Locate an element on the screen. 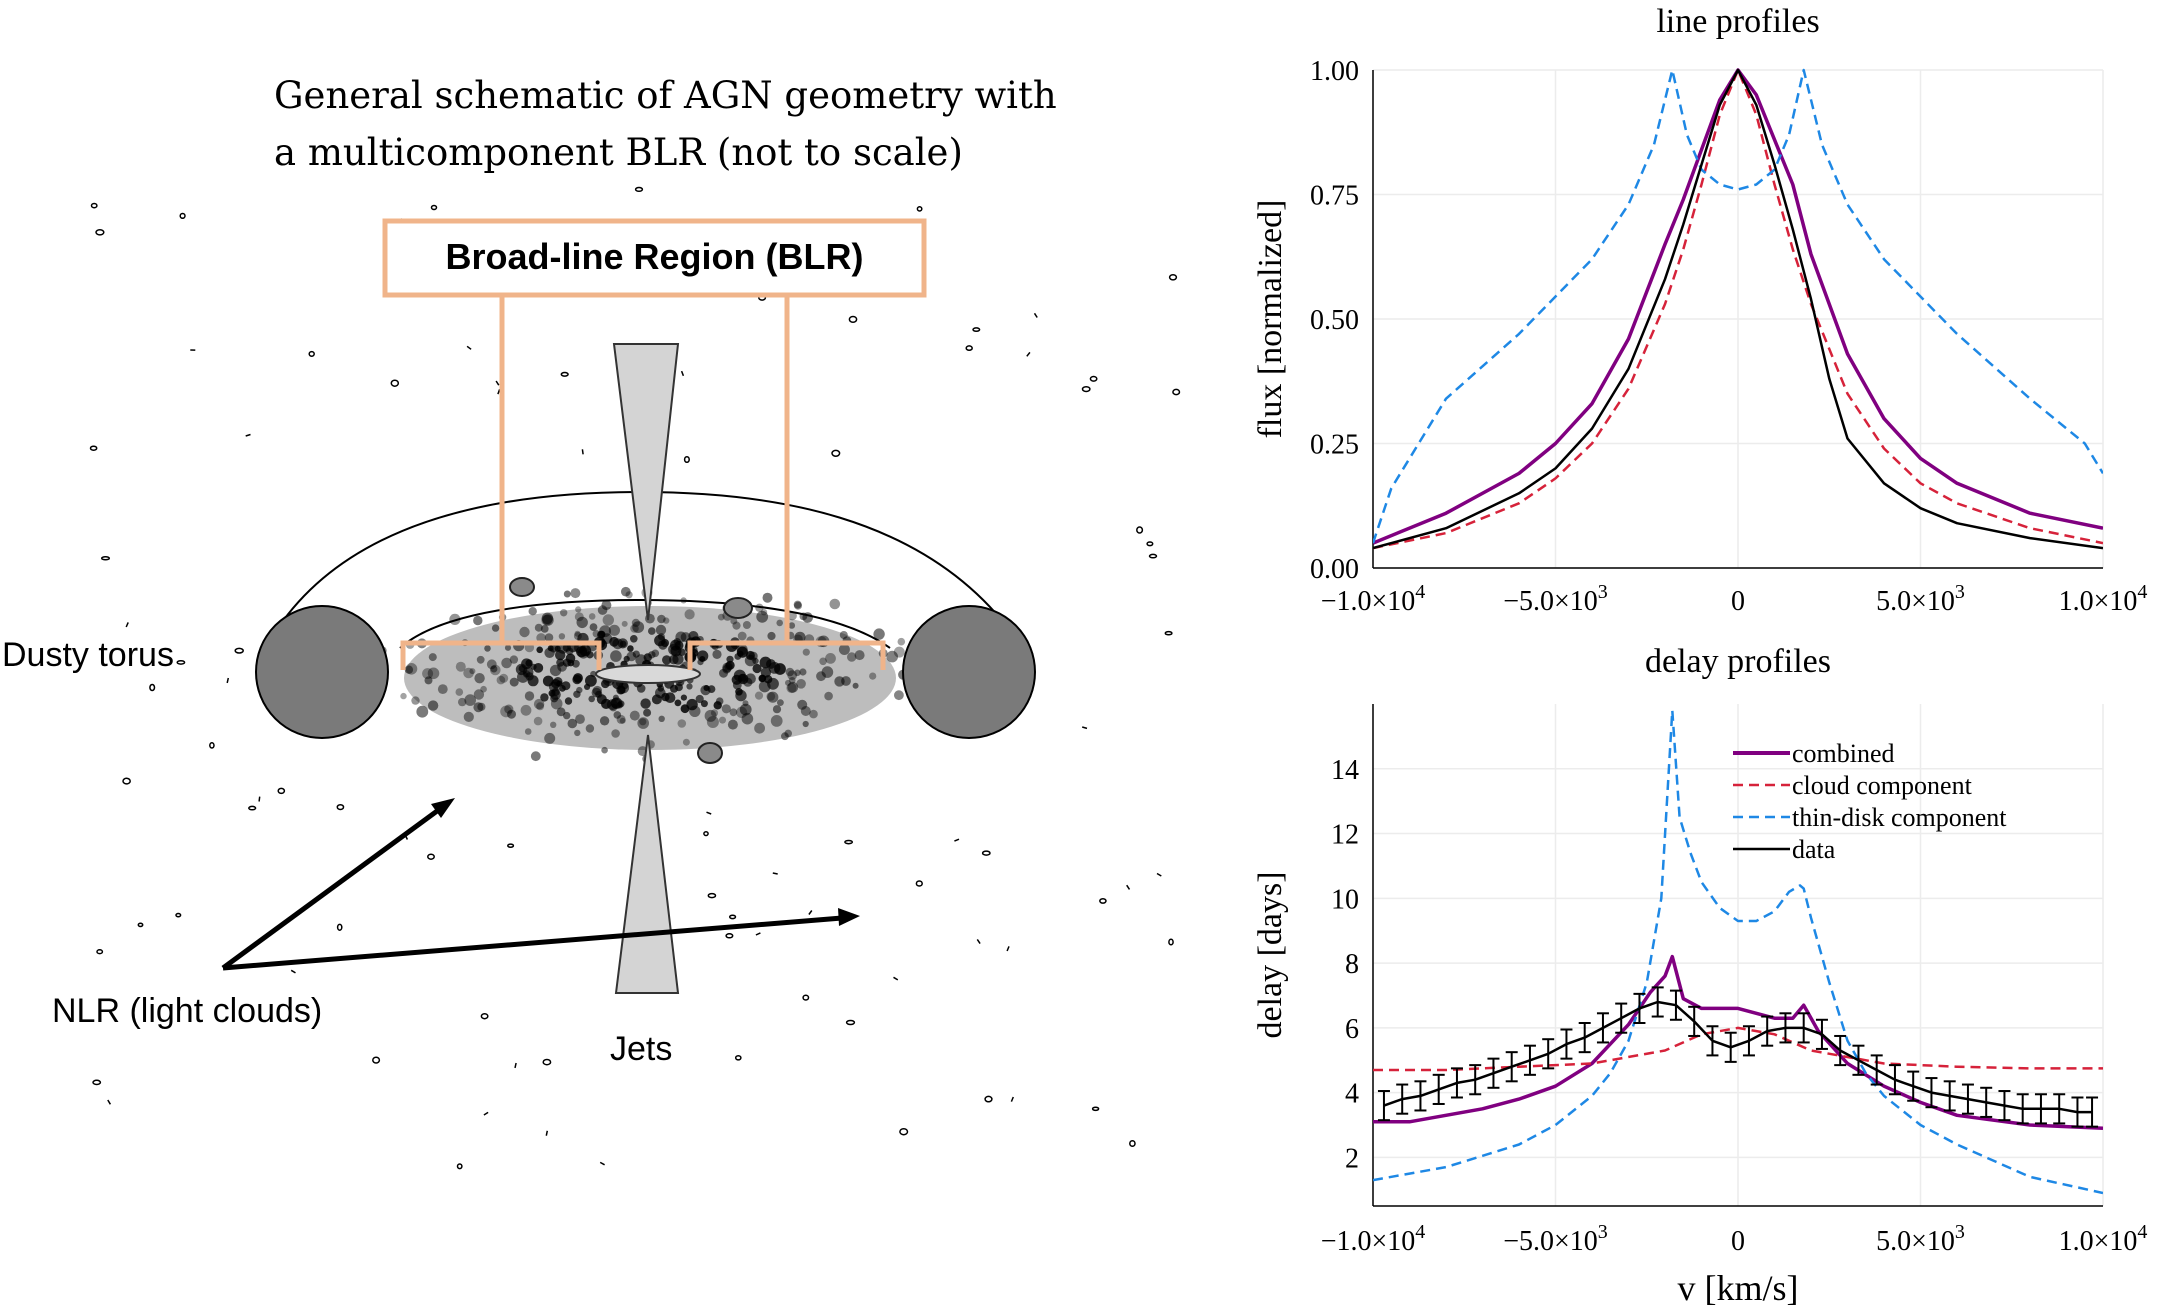 The width and height of the screenshot is (2157, 1314). blr-label-box is located at coordinates (654, 258).